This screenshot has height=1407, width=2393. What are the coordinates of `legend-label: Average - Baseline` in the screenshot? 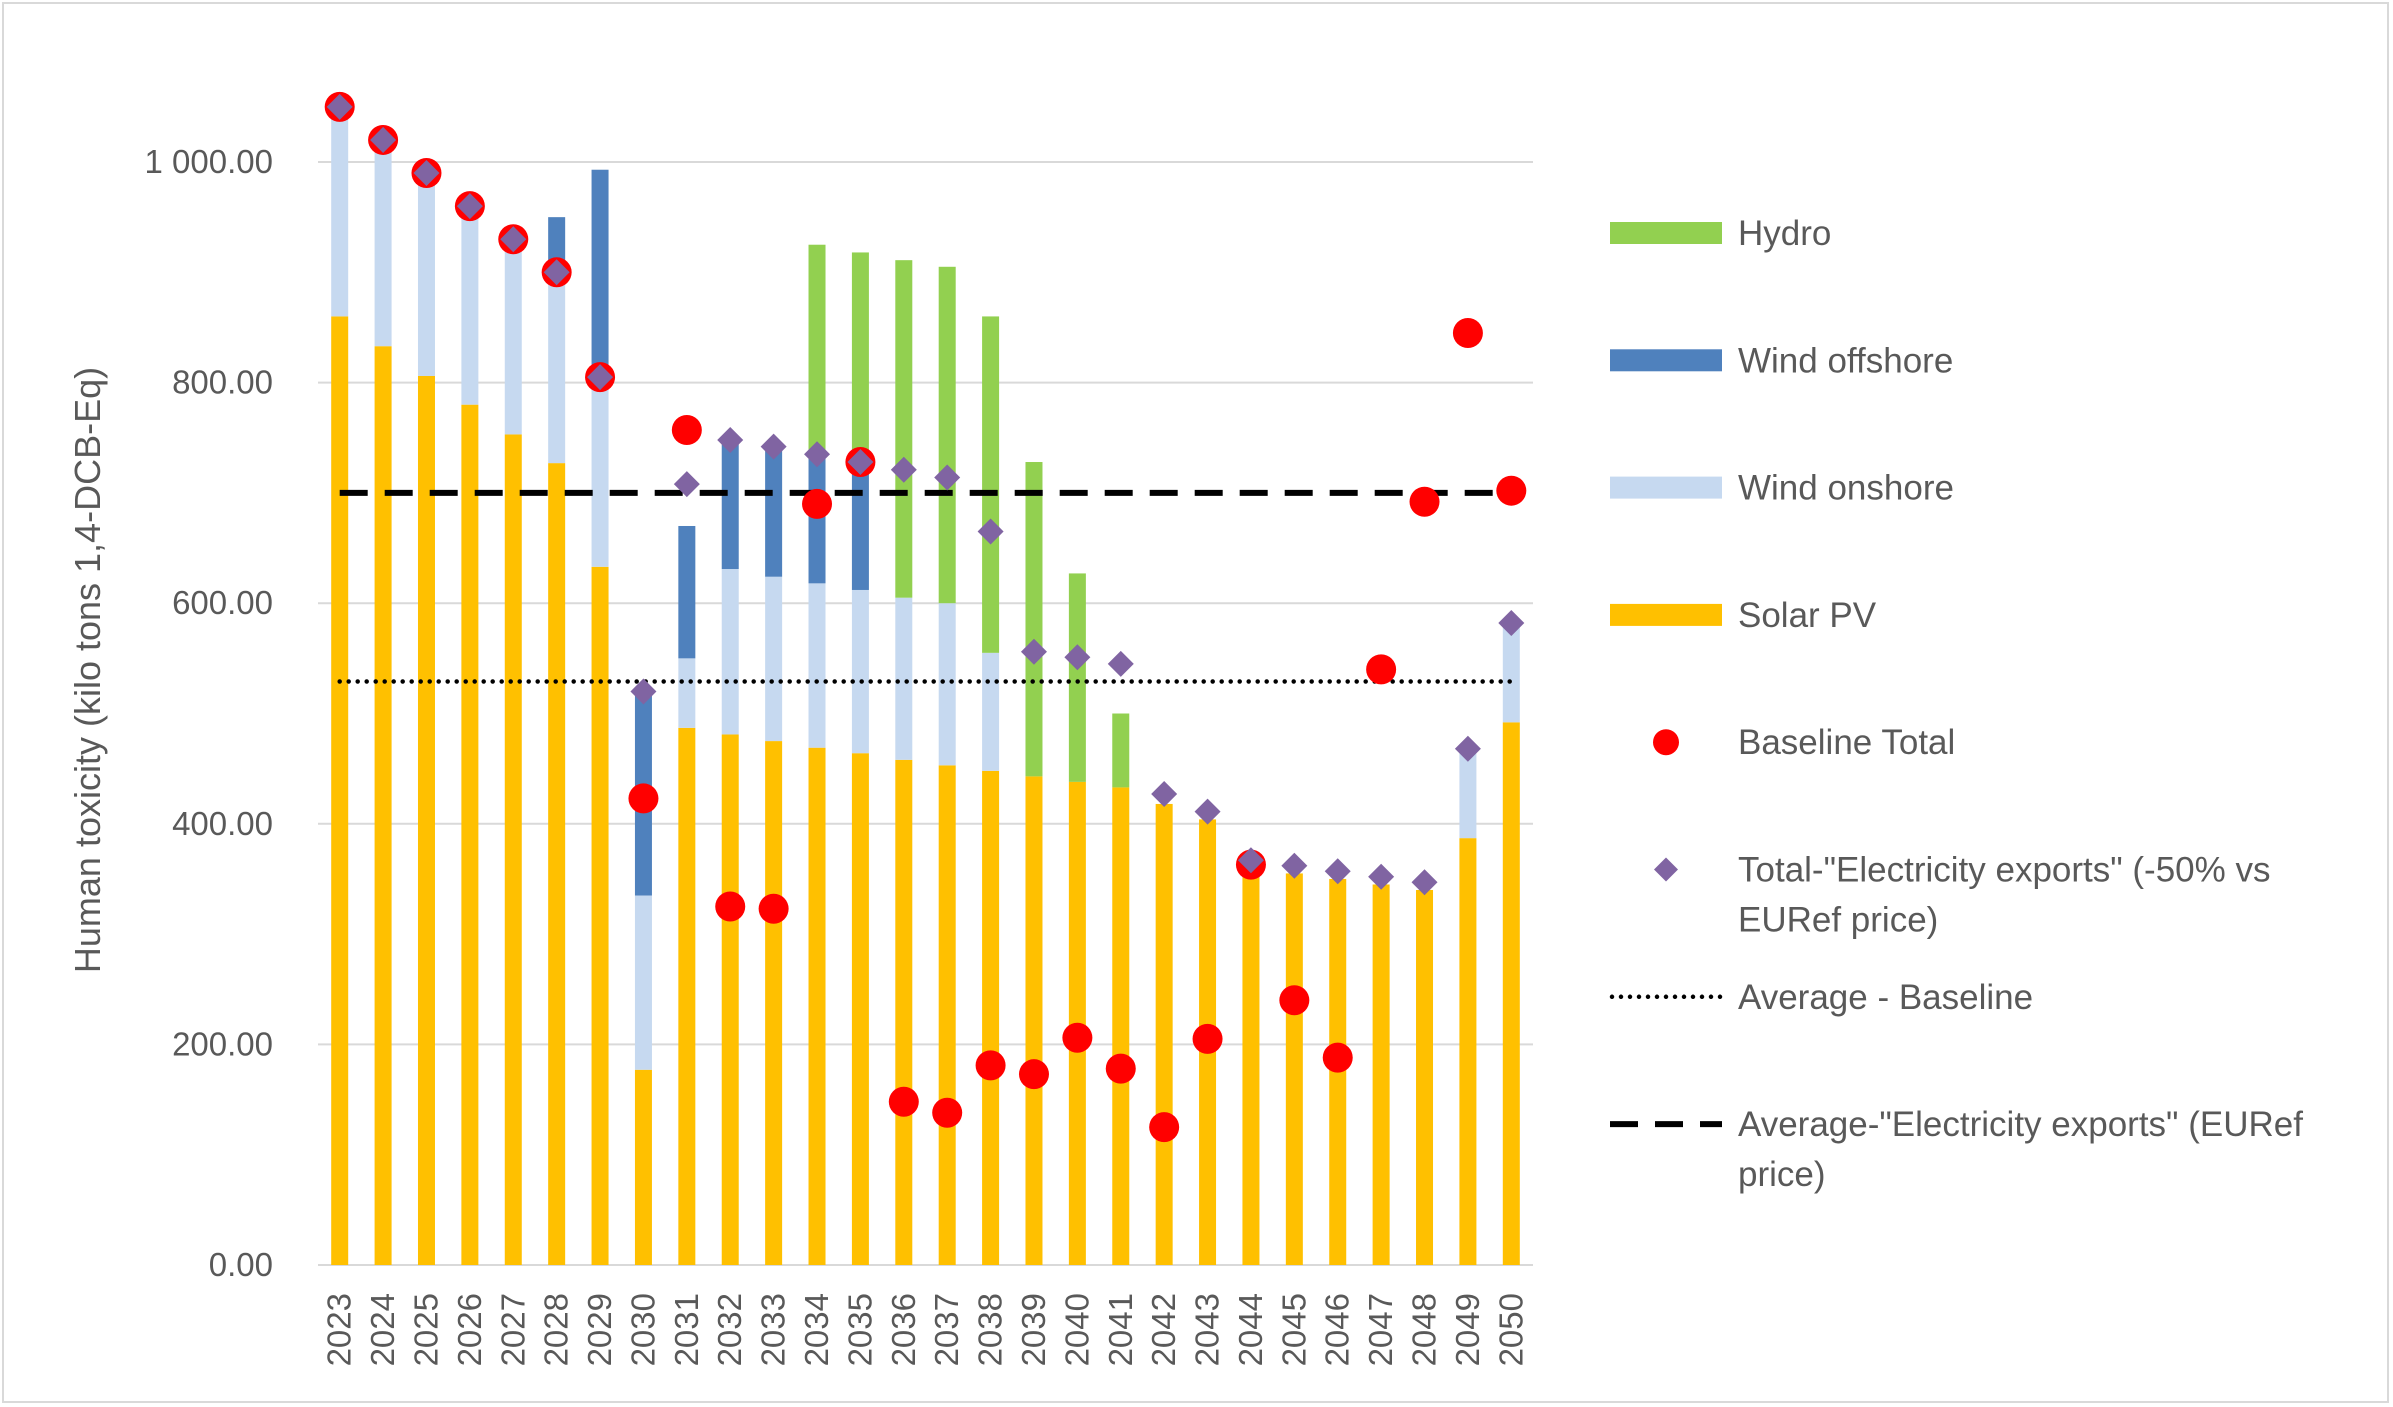 It's located at (1885, 997).